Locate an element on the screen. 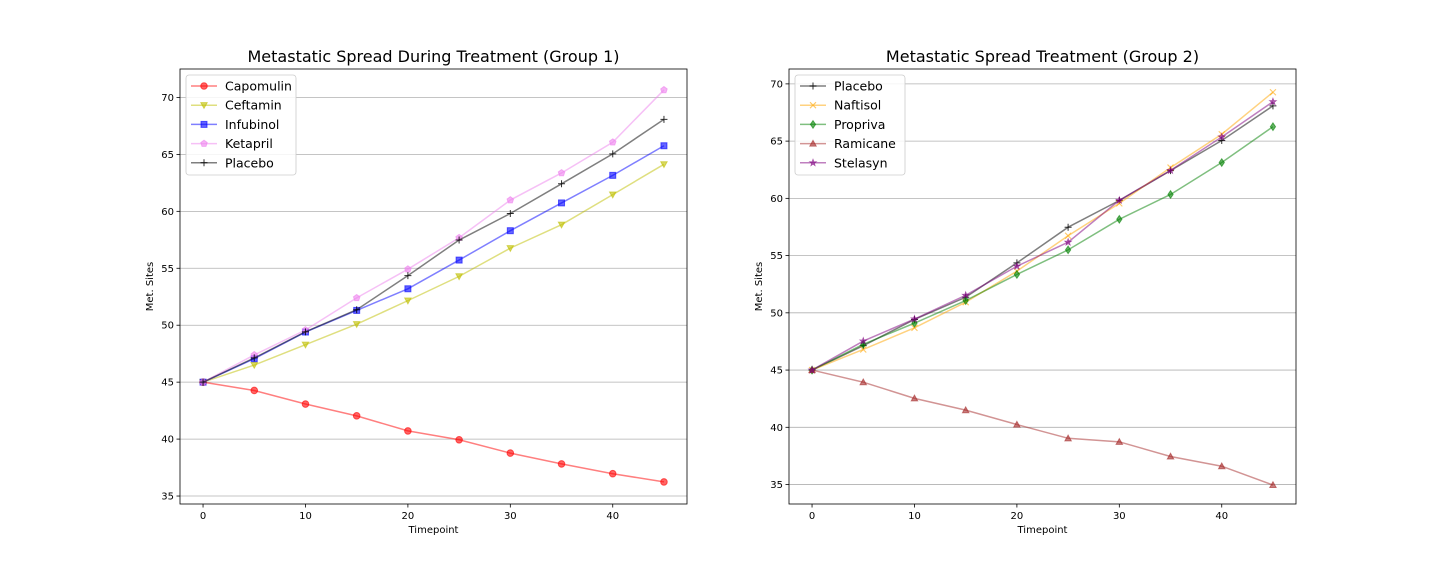 This screenshot has height=576, width=1440. legend-label: Capomulin is located at coordinates (258, 86).